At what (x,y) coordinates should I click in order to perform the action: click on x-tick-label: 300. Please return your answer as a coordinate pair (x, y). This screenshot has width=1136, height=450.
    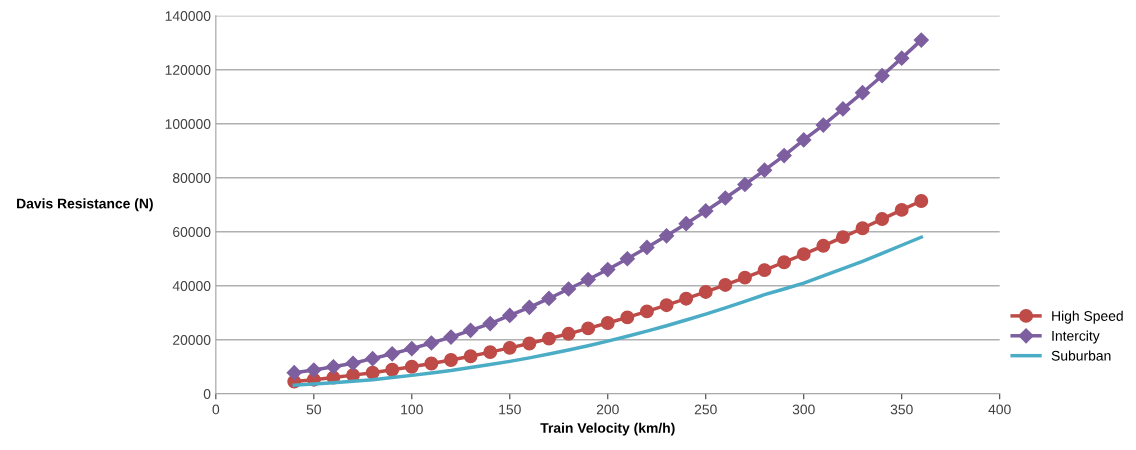
    Looking at the image, I should click on (803, 409).